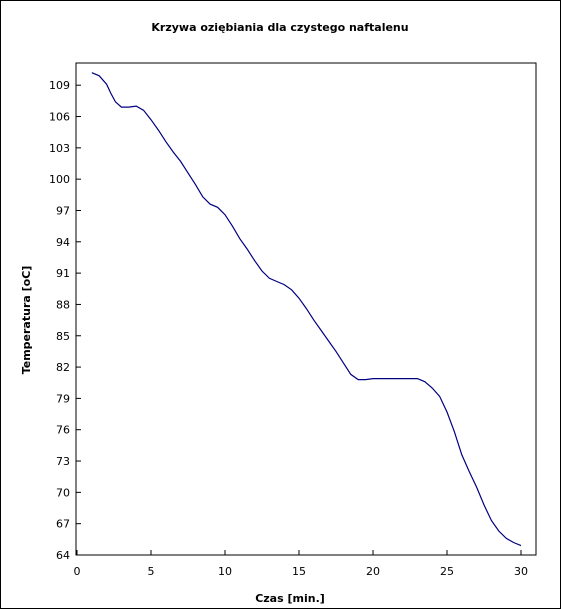  I want to click on x-tick-label: 20, so click(373, 571).